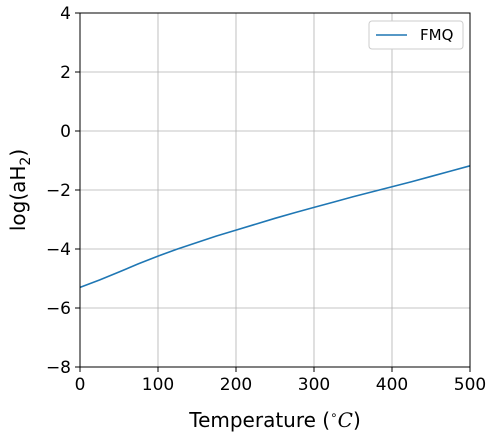  I want to click on x-tick-label: 300, so click(314, 385).